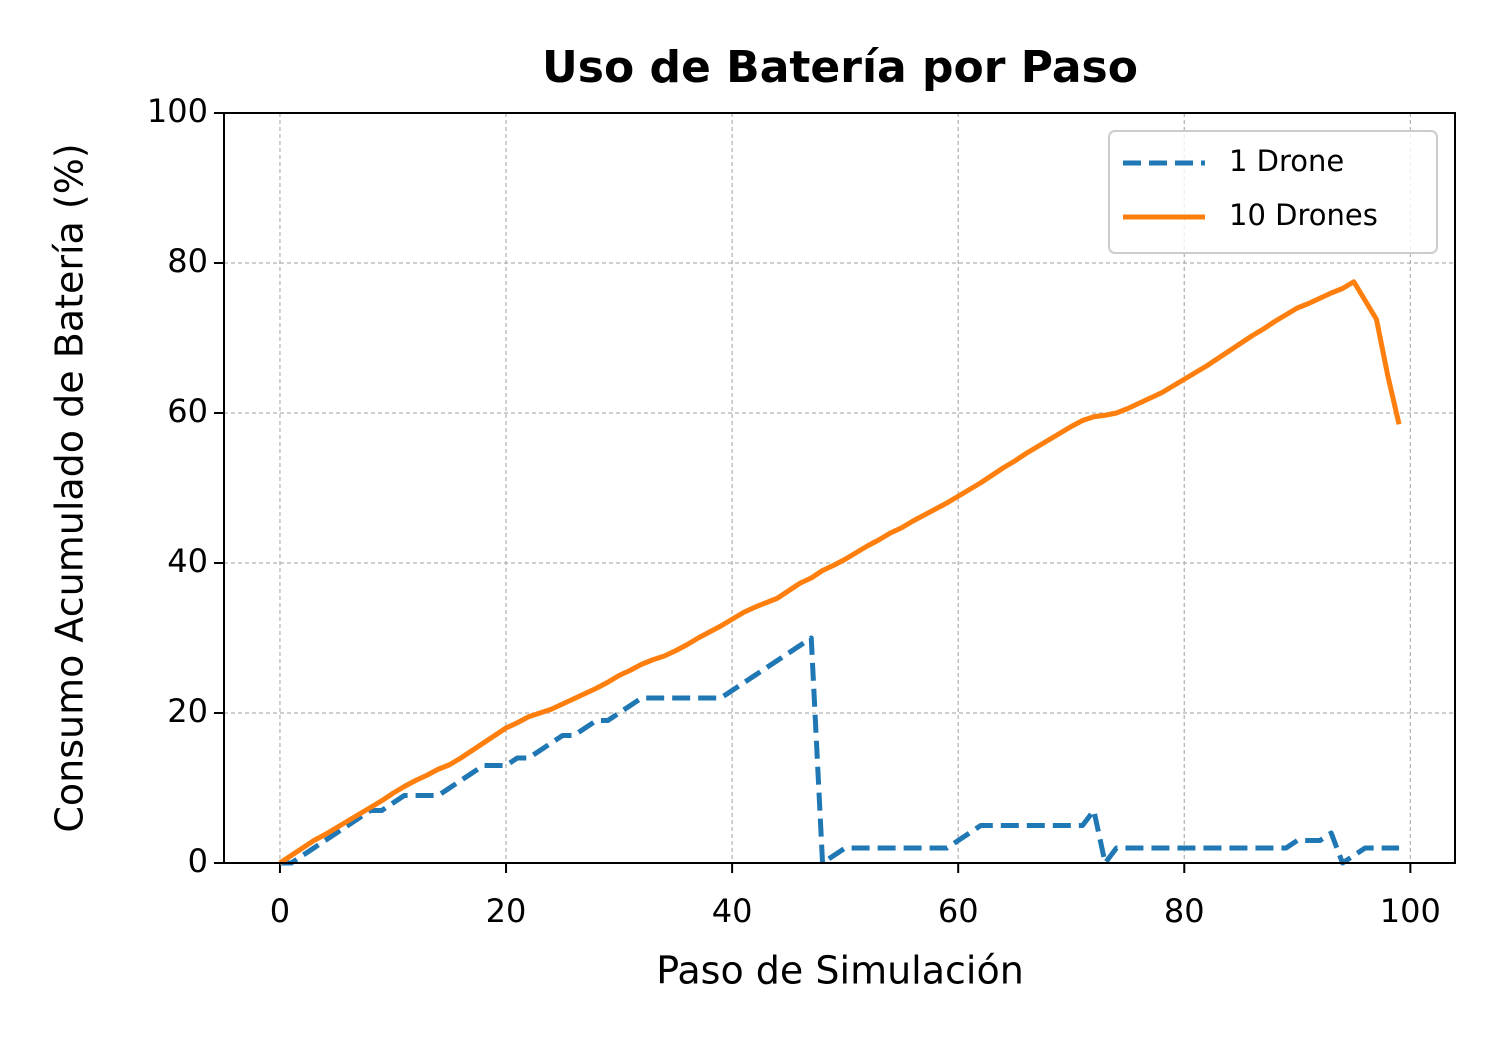  What do you see at coordinates (187, 561) in the screenshot?
I see `y-tick-label: 40` at bounding box center [187, 561].